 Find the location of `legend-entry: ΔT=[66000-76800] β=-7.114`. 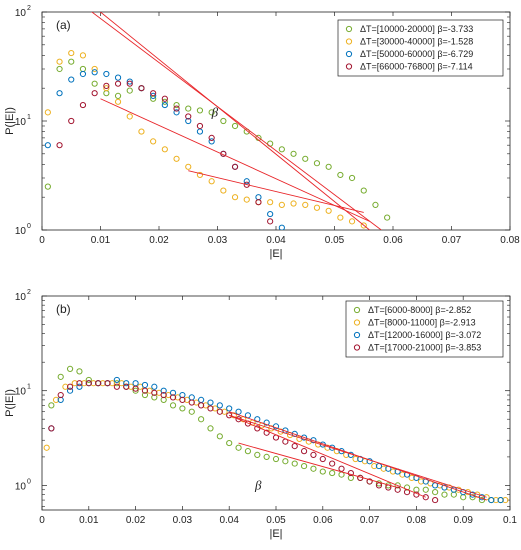

legend-entry: ΔT=[66000-76800] β=-7.114 is located at coordinates (416, 67).